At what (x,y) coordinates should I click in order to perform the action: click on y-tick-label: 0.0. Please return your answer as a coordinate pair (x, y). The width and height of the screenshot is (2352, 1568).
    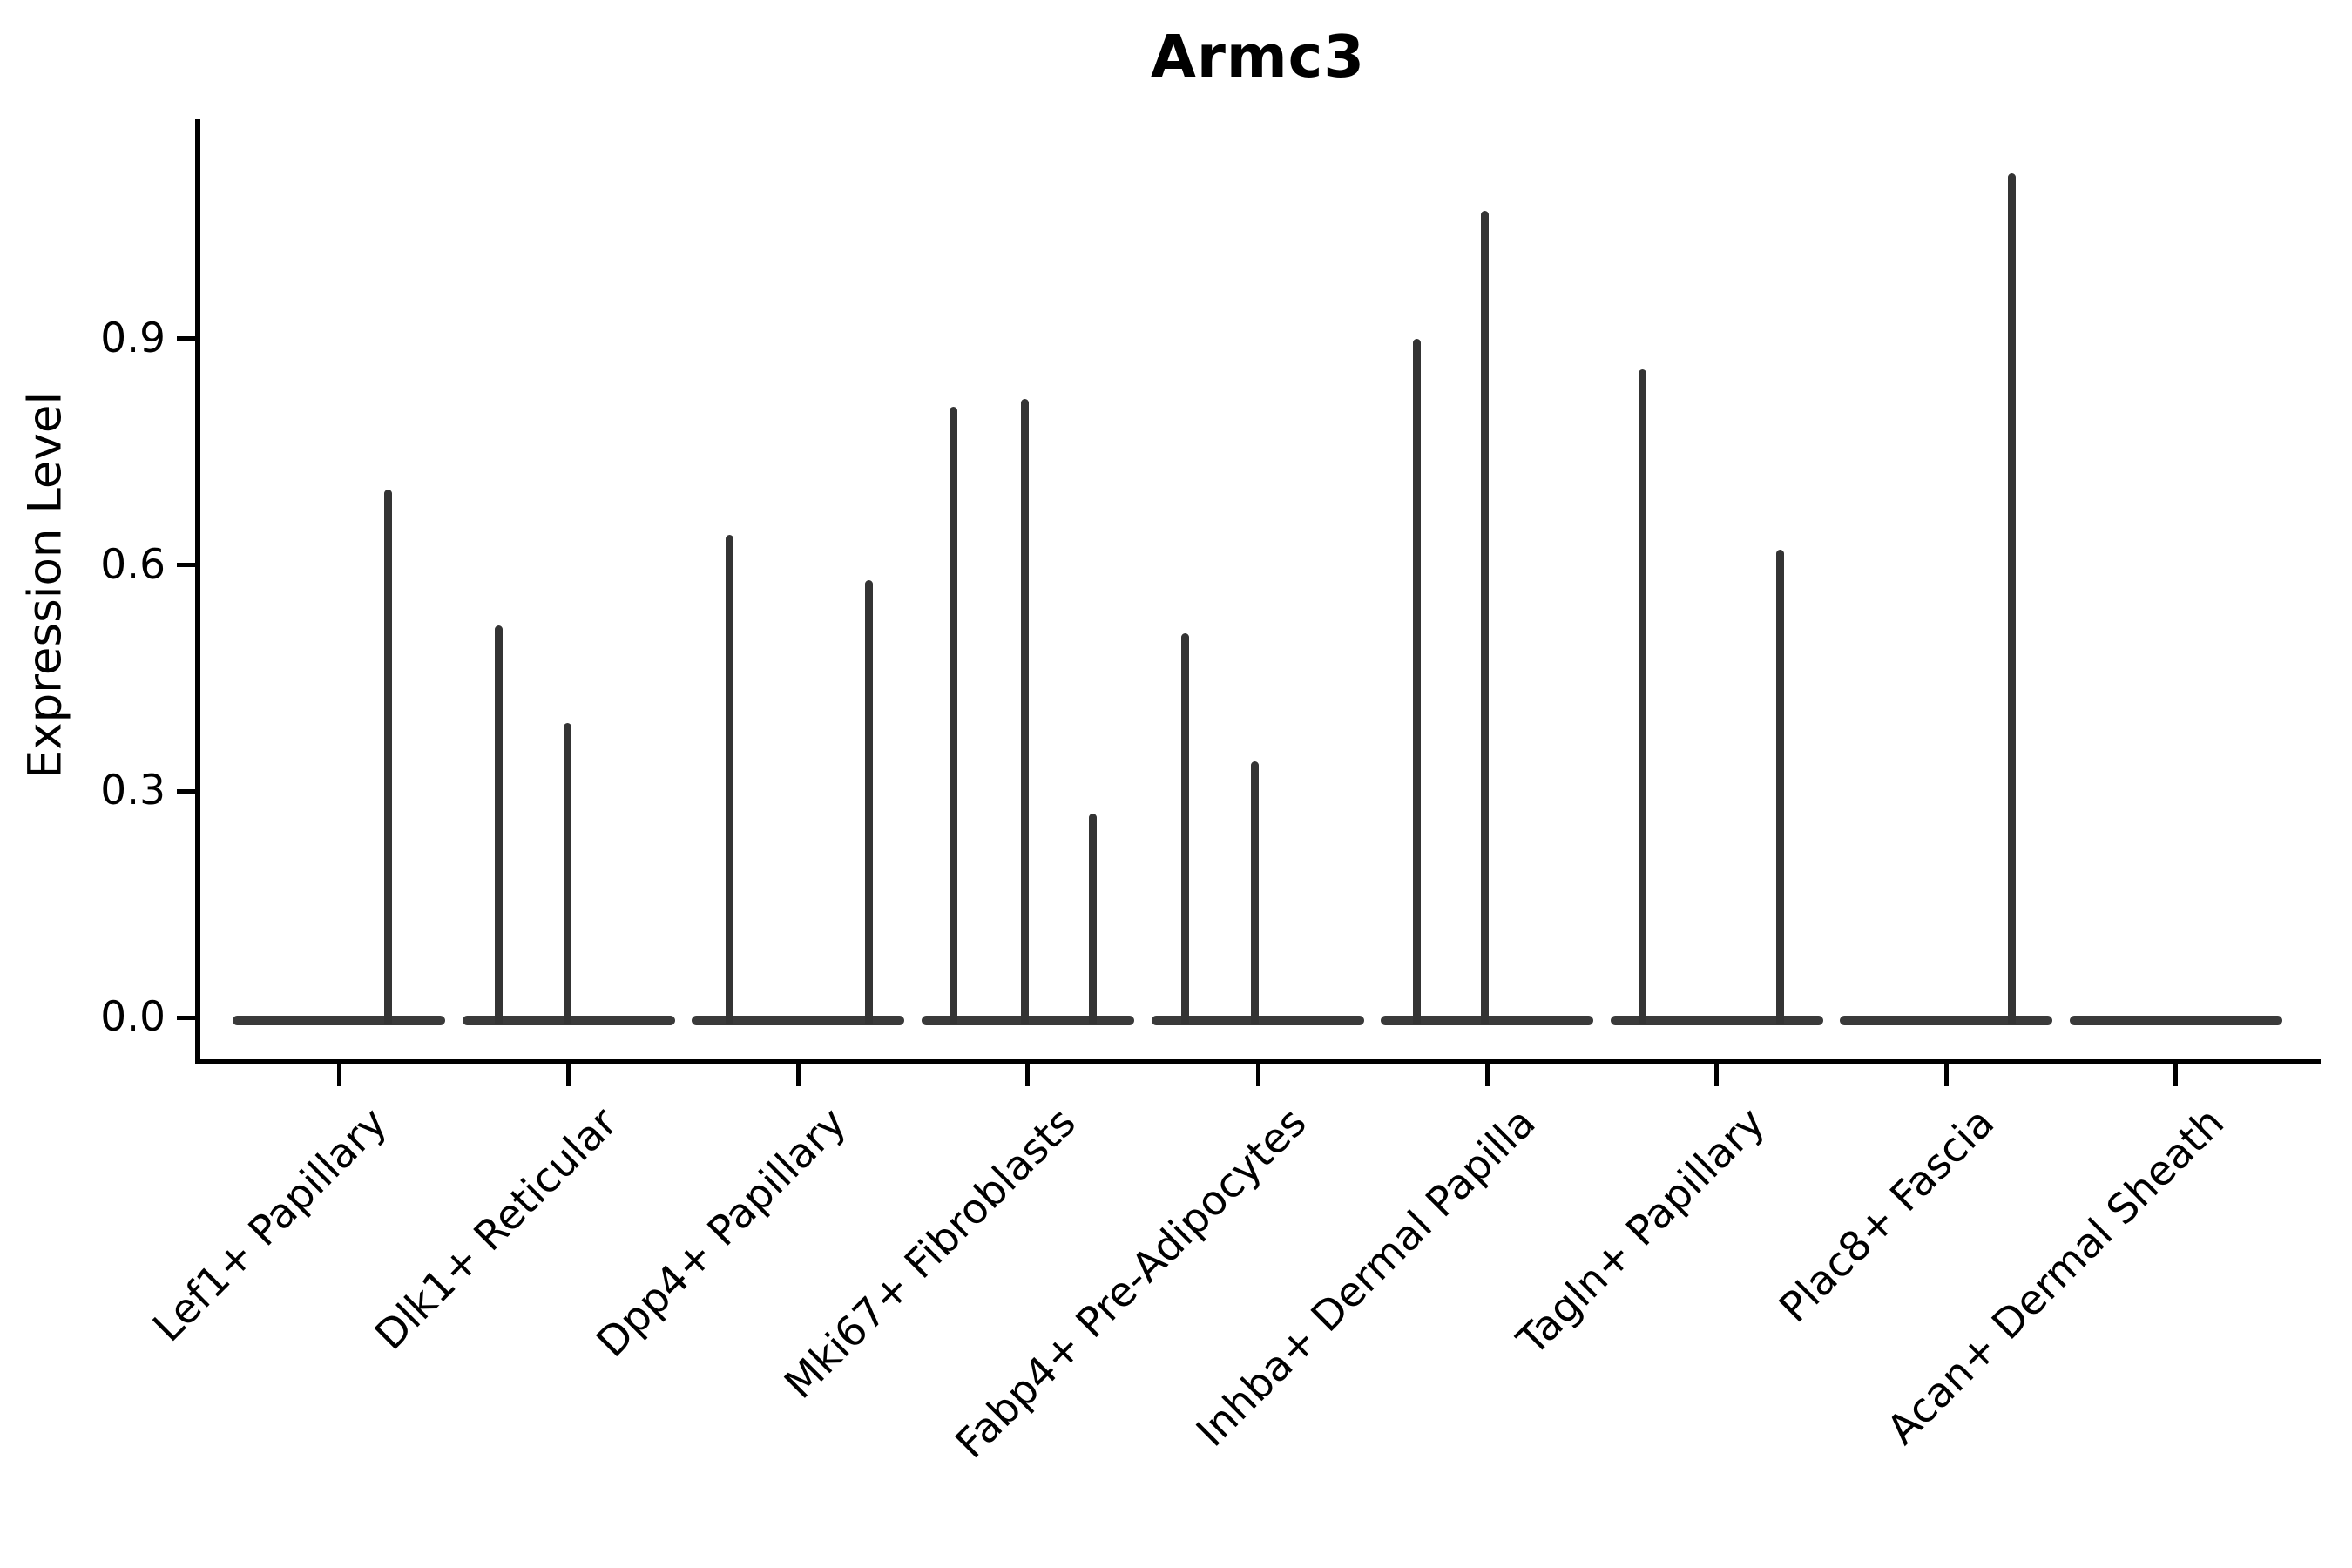
    Looking at the image, I should click on (133, 1017).